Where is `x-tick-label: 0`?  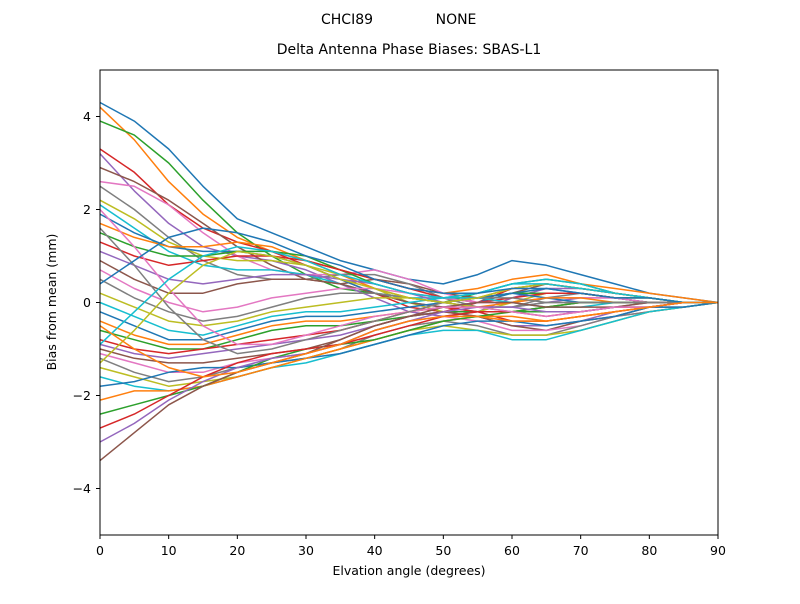 x-tick-label: 0 is located at coordinates (100, 550).